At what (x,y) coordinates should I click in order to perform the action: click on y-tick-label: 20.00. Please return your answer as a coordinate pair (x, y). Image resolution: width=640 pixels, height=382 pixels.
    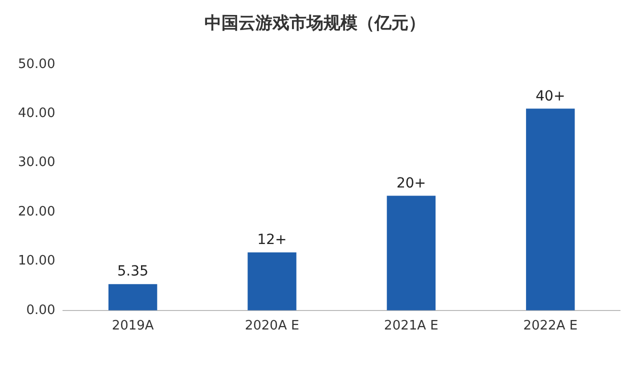
    Looking at the image, I should click on (37, 212).